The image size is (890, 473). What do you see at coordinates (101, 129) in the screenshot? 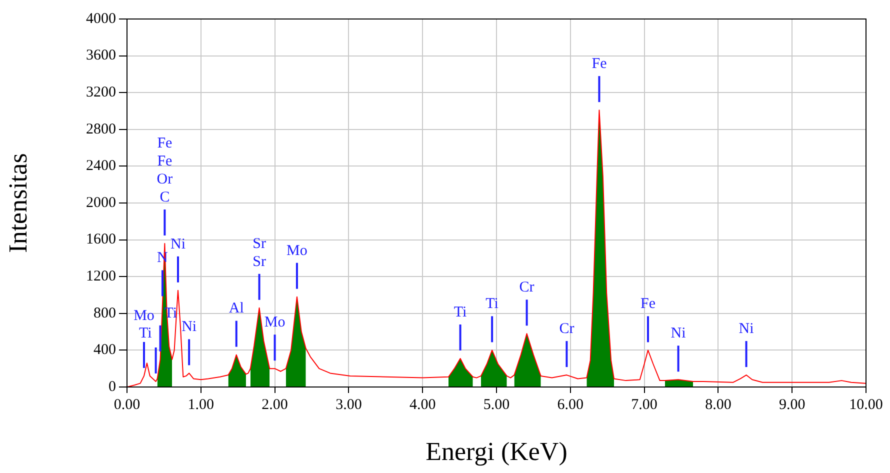
I see `y-tick-label: 2800` at bounding box center [101, 129].